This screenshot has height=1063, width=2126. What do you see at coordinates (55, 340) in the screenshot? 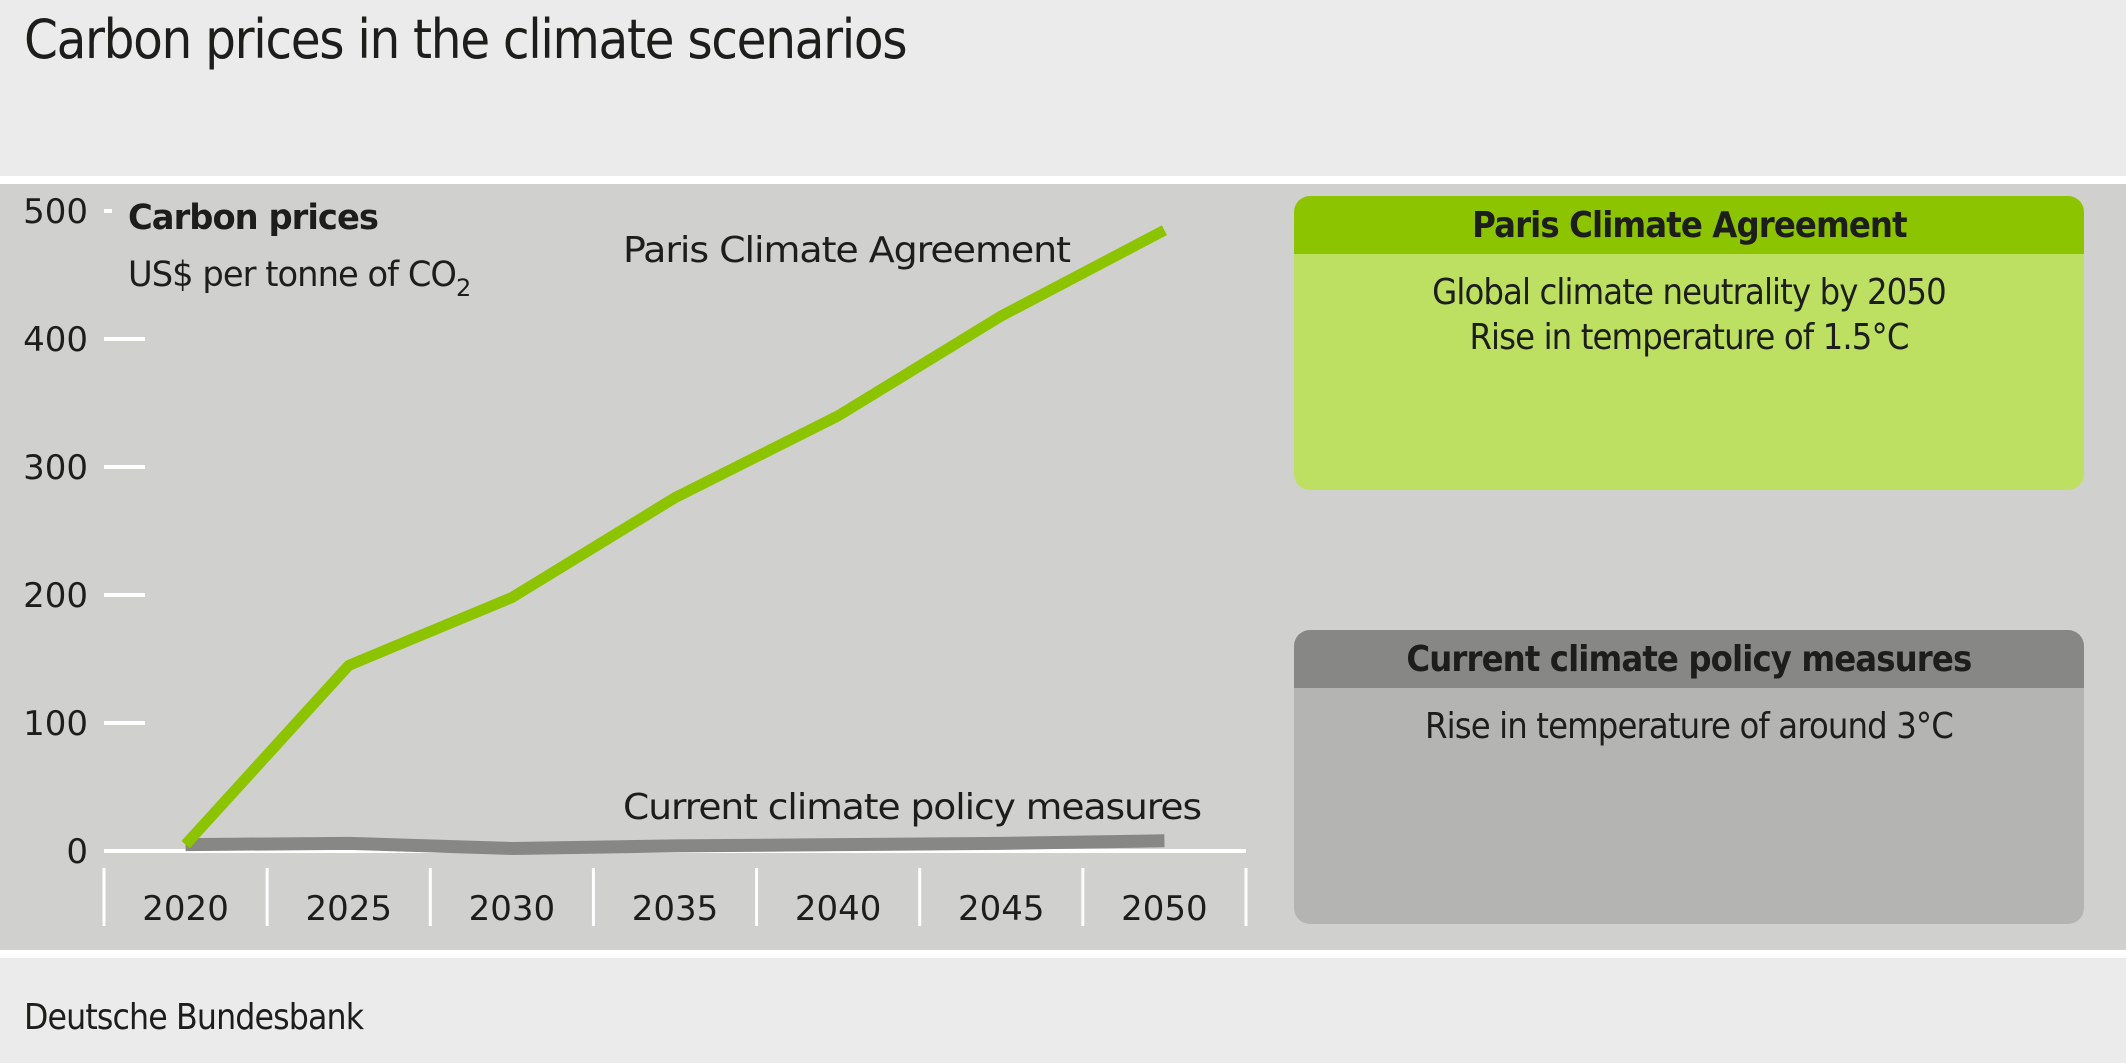
I see `y-tick-label: 400` at bounding box center [55, 340].